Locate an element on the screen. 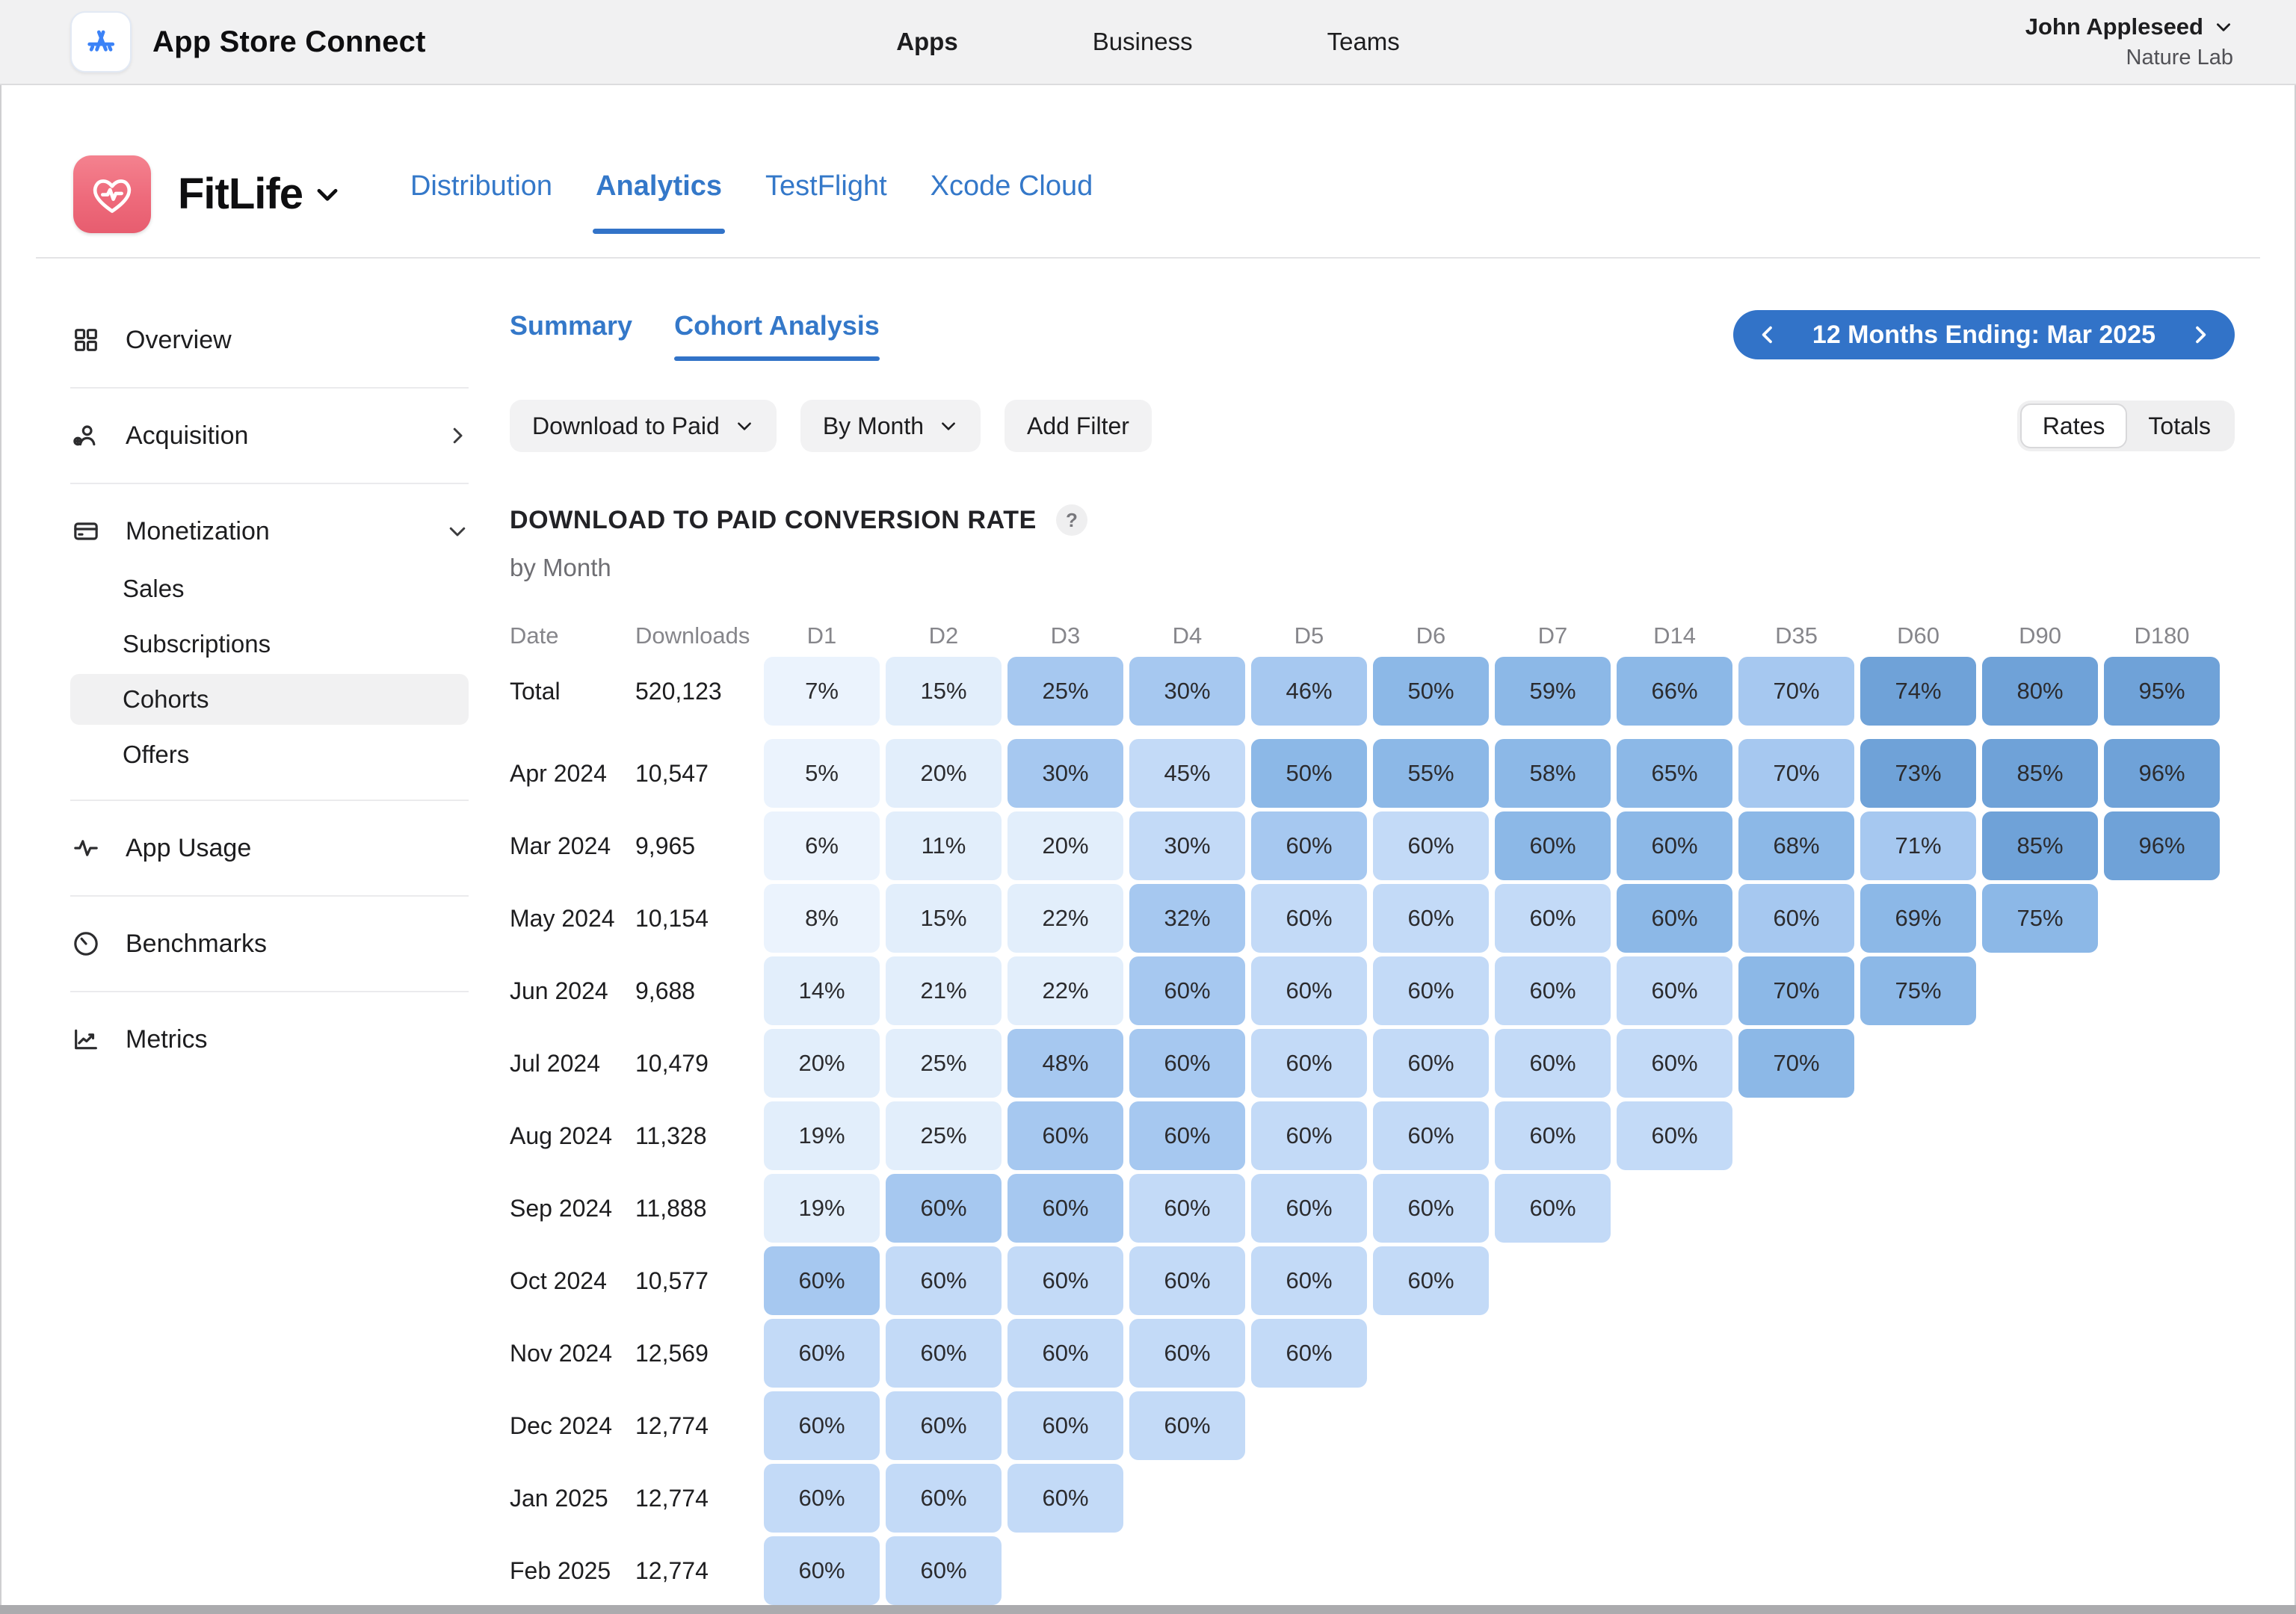 The image size is (2296, 1614). granularity-dropdown: By Month is located at coordinates (891, 426).